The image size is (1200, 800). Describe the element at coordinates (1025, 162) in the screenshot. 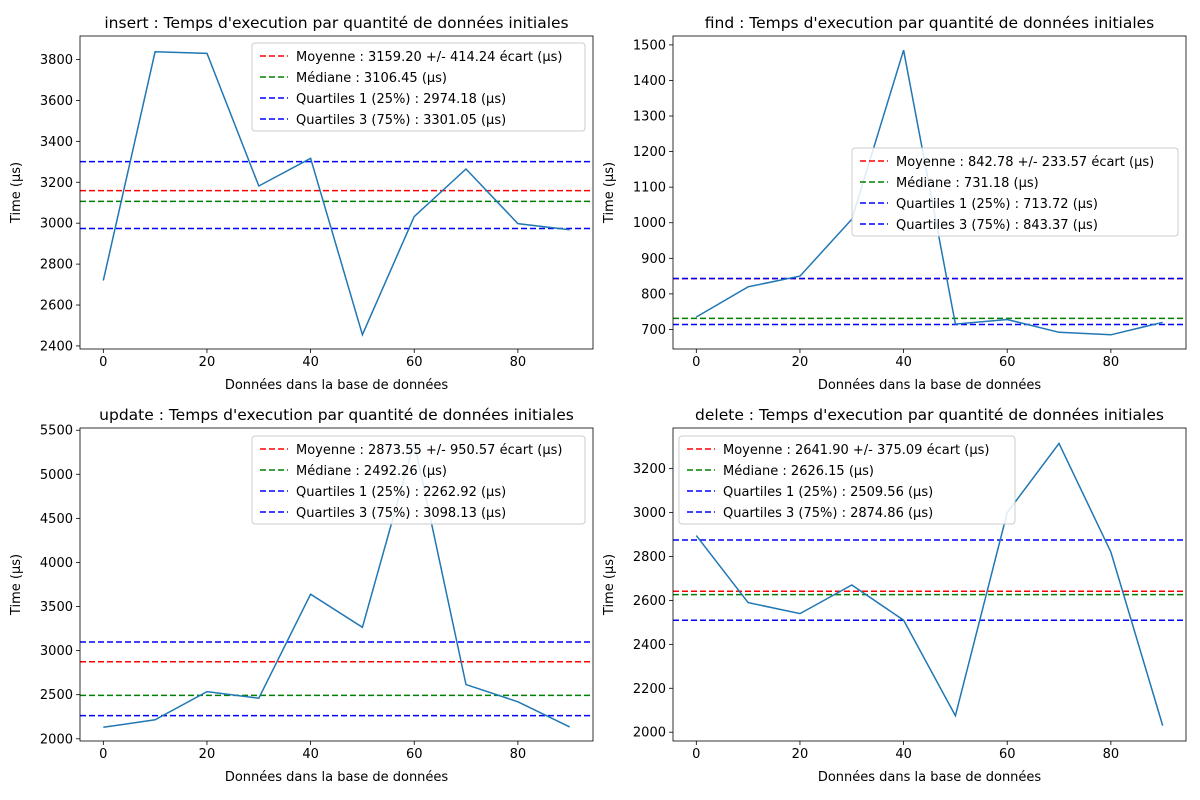

I see `legend-label: Moyenne : 842.78 +/- 233.57 écart (µs)` at that location.